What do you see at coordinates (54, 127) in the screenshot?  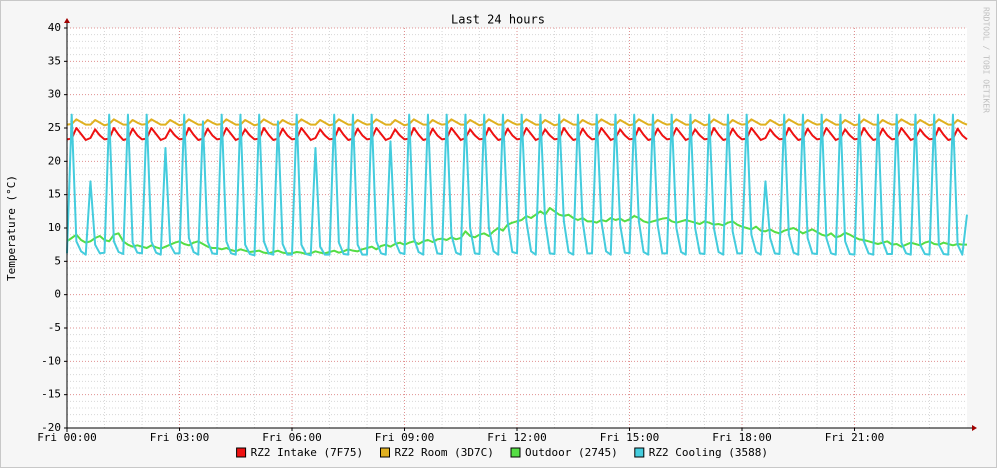 I see `y-tick-label: 25` at bounding box center [54, 127].